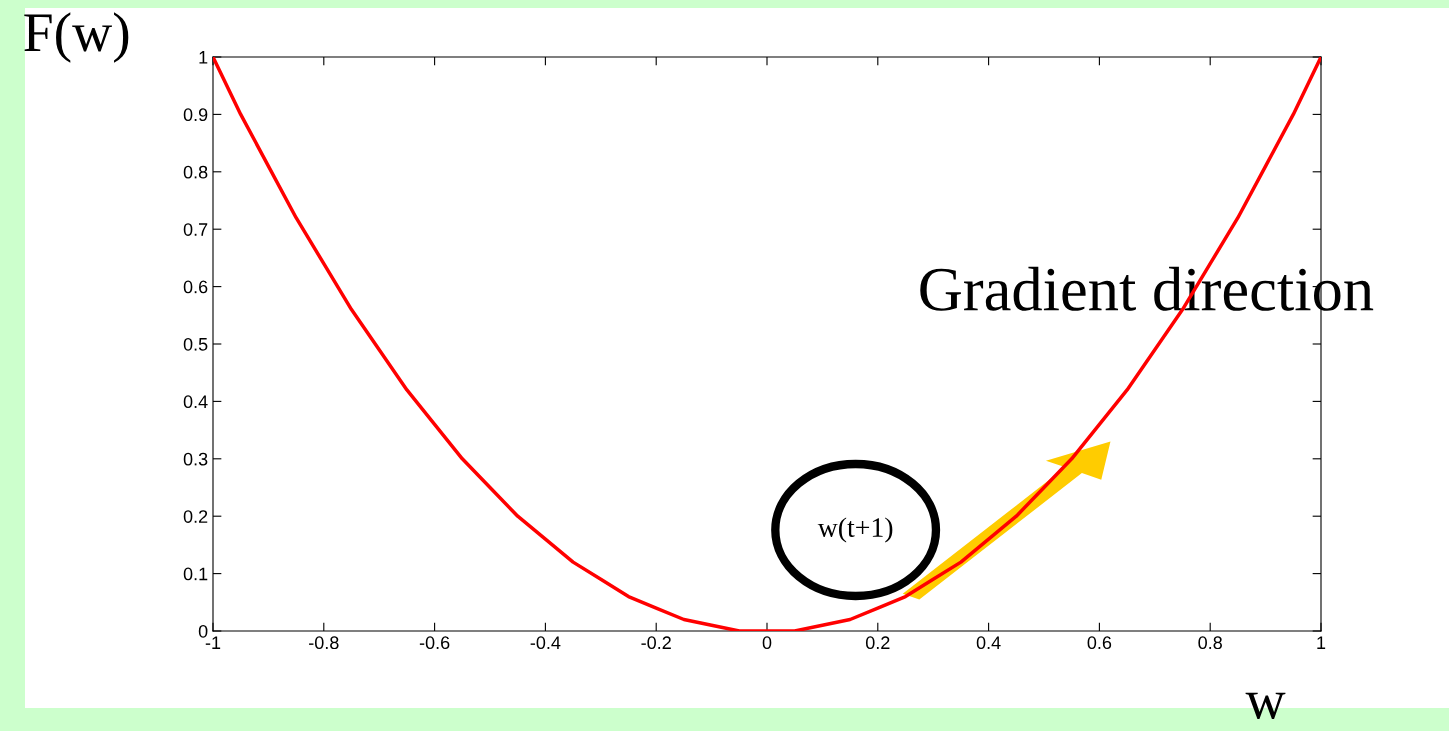 This screenshot has height=731, width=1449. What do you see at coordinates (877, 643) in the screenshot?
I see `x-tick-label: 0.2` at bounding box center [877, 643].